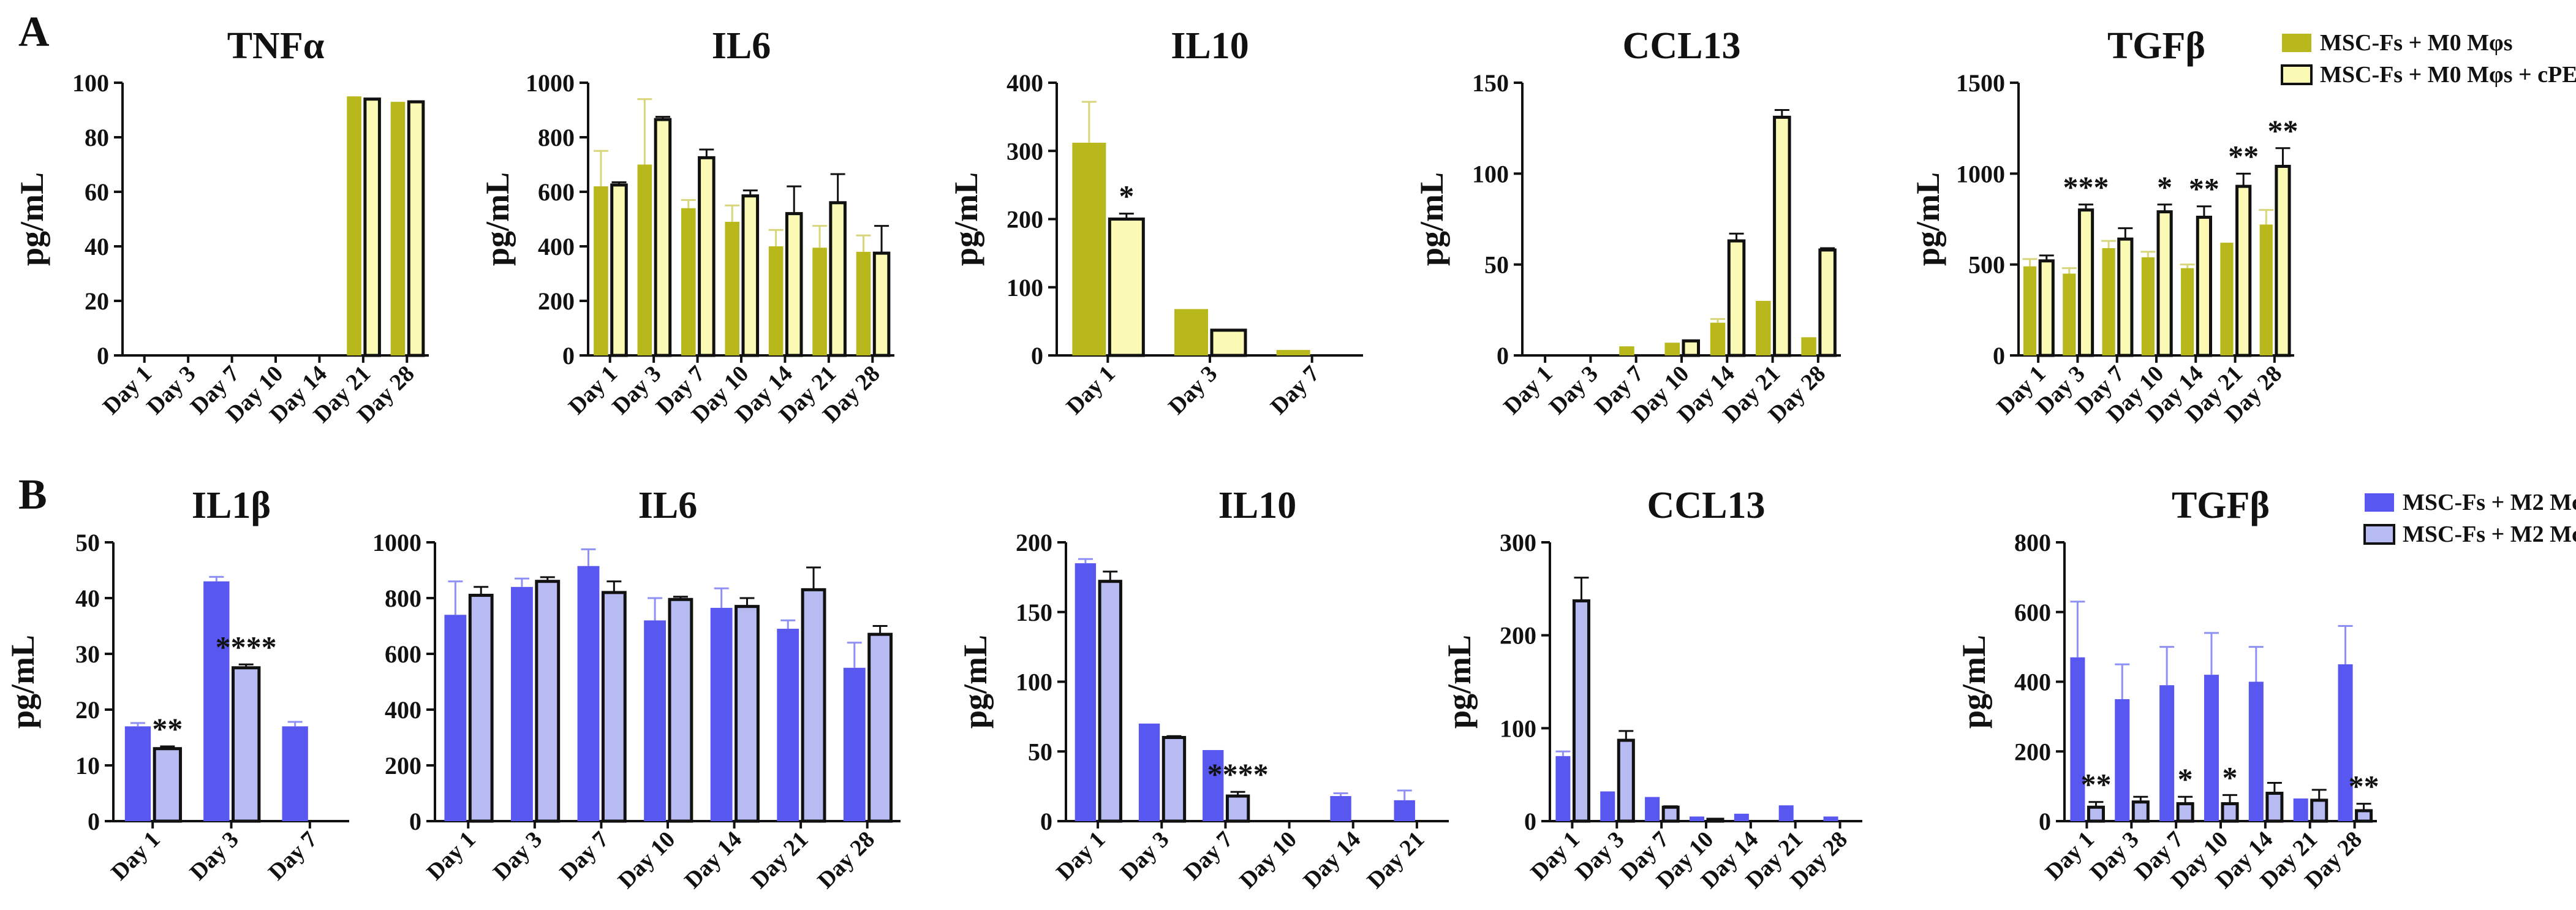  Describe the element at coordinates (276, 46) in the screenshot. I see `chart-title: TNFα` at that location.